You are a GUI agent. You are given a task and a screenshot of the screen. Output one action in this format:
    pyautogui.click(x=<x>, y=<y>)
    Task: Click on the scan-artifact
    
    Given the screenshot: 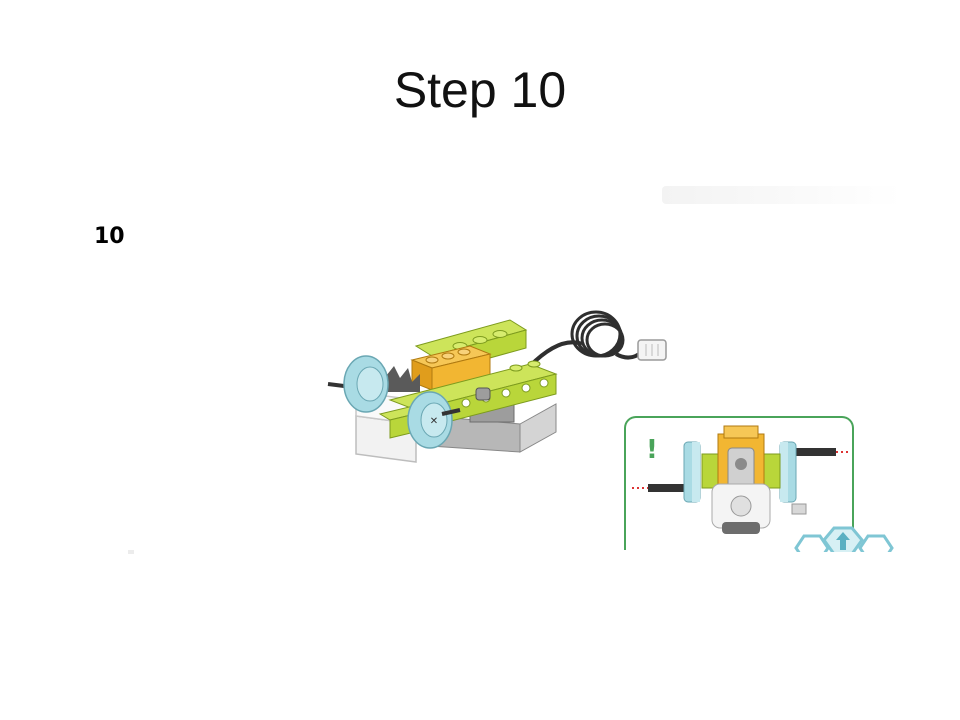 What is the action you would take?
    pyautogui.click(x=131, y=552)
    